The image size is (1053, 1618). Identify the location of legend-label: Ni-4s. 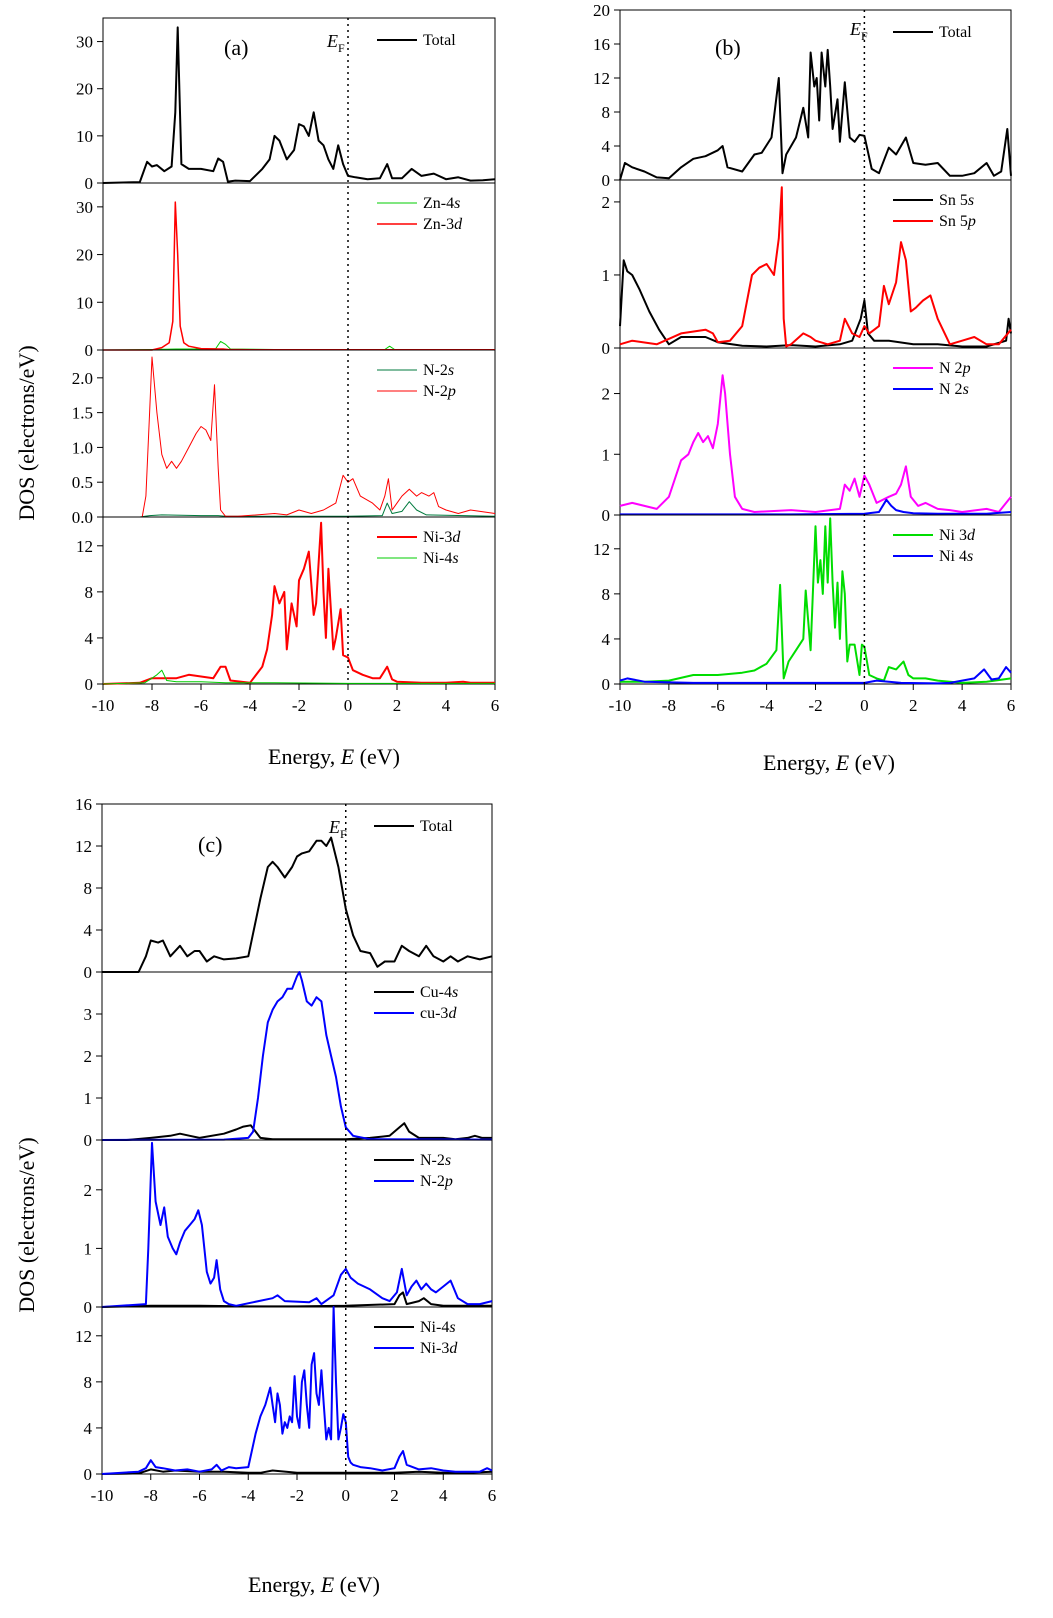
(438, 1327).